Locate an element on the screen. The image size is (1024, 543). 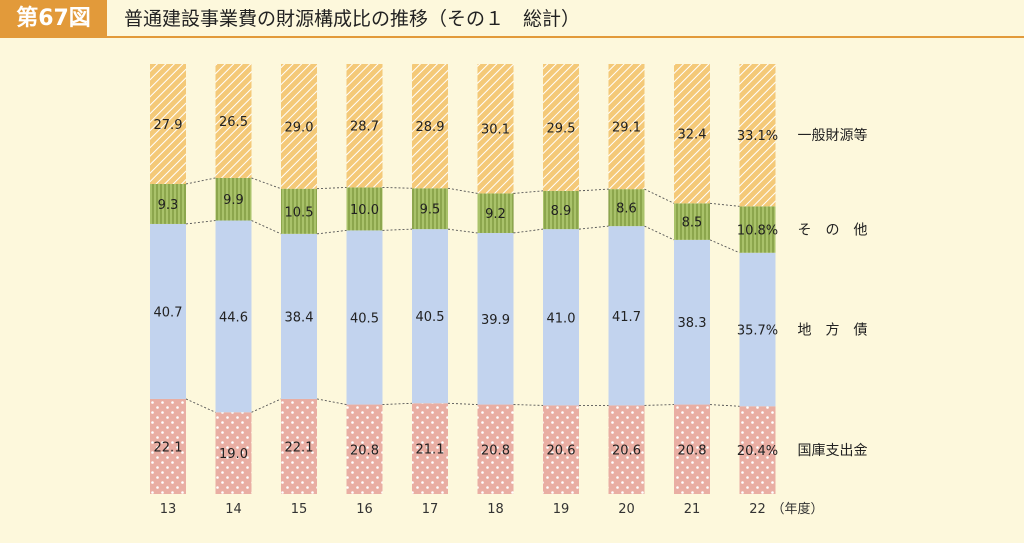
x-tick-label: 16 is located at coordinates (364, 509).